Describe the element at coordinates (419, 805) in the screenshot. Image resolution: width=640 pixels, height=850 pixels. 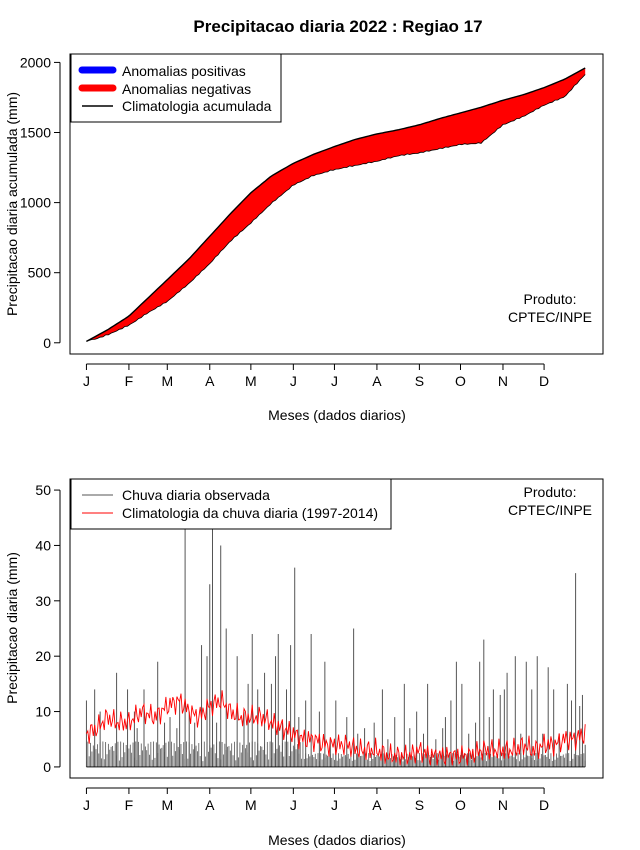
I see `bottom-x-tick-label: S` at that location.